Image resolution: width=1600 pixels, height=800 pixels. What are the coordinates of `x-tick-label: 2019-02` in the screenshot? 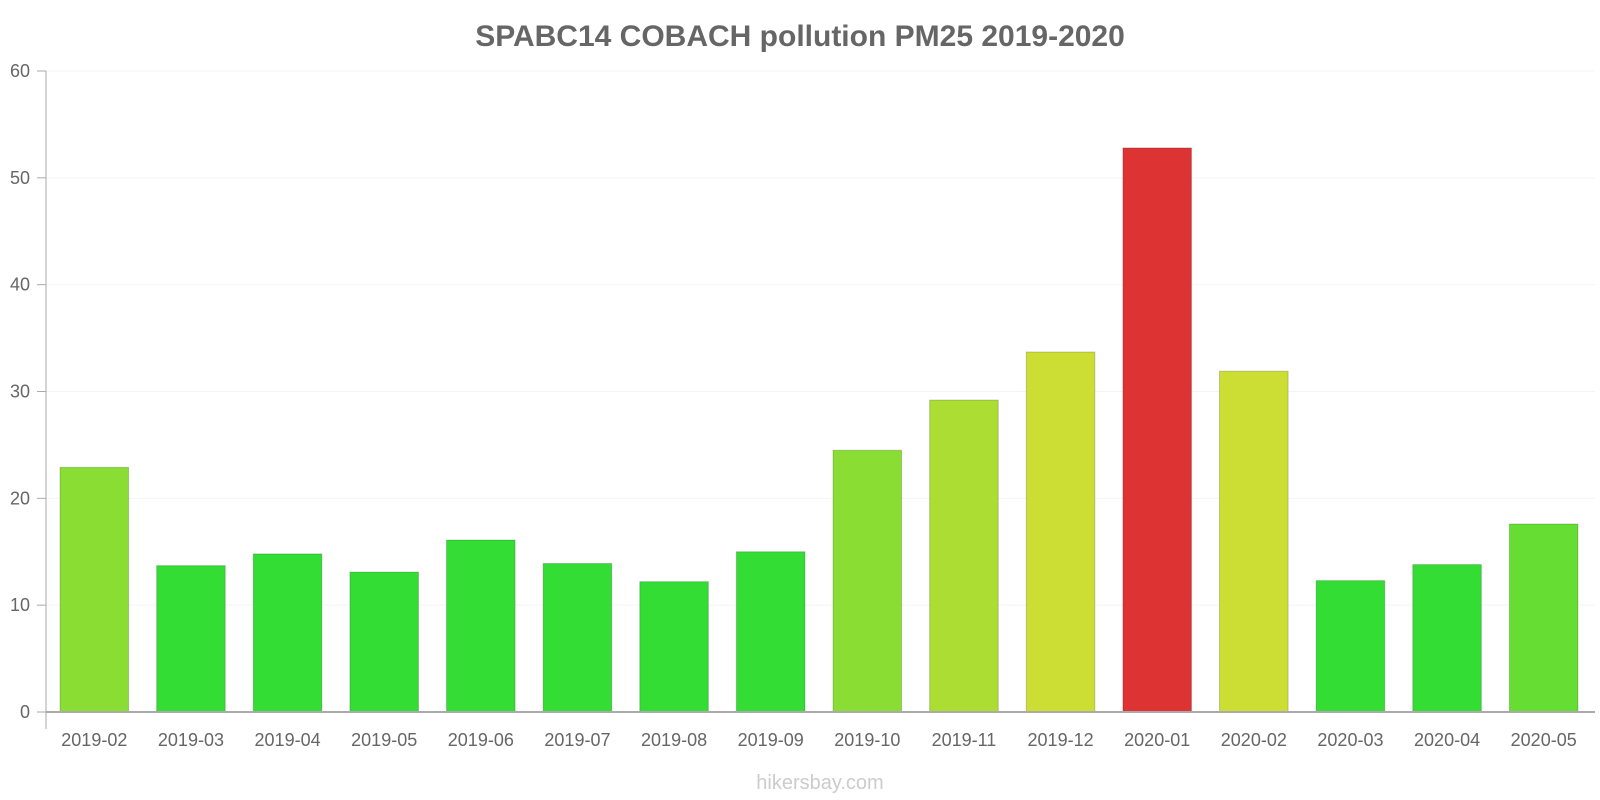 It's located at (94, 740).